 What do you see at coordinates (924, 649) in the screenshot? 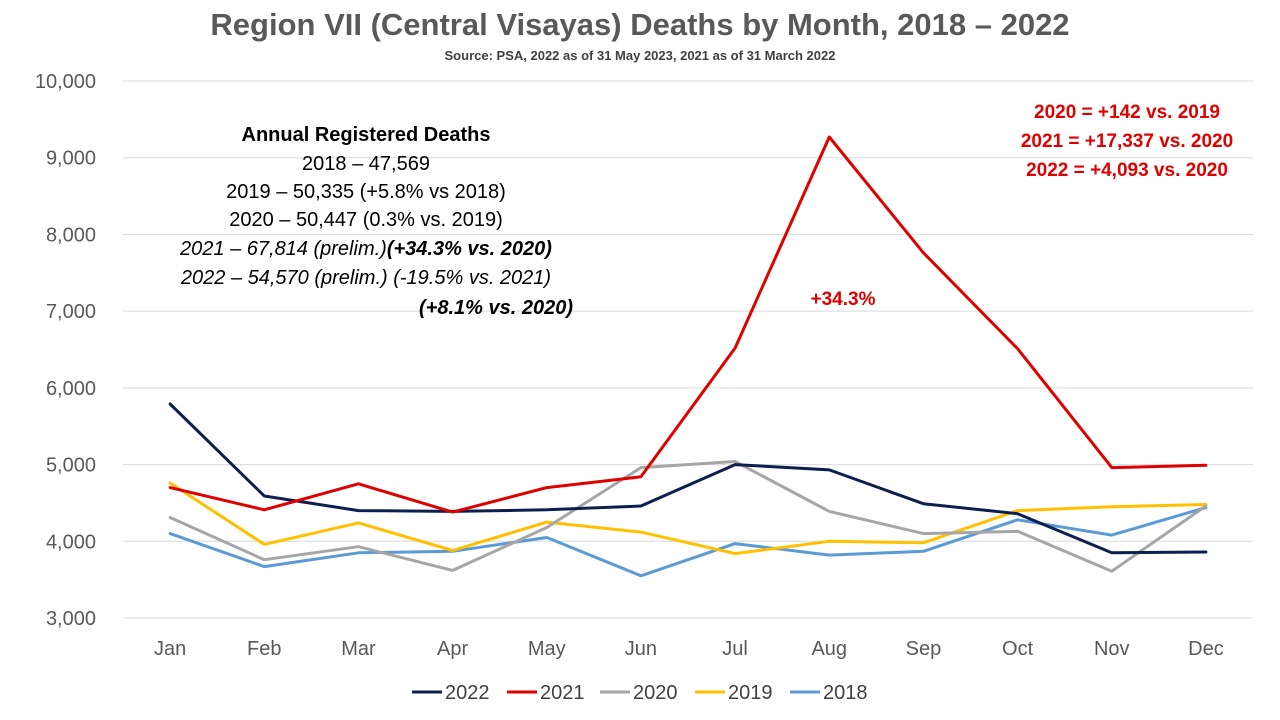
I see `x-tick-label: Sep` at bounding box center [924, 649].